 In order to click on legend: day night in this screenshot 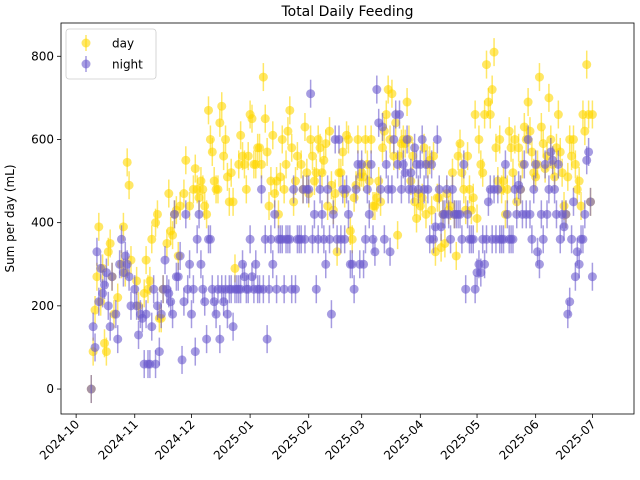, I will do `click(111, 54)`.